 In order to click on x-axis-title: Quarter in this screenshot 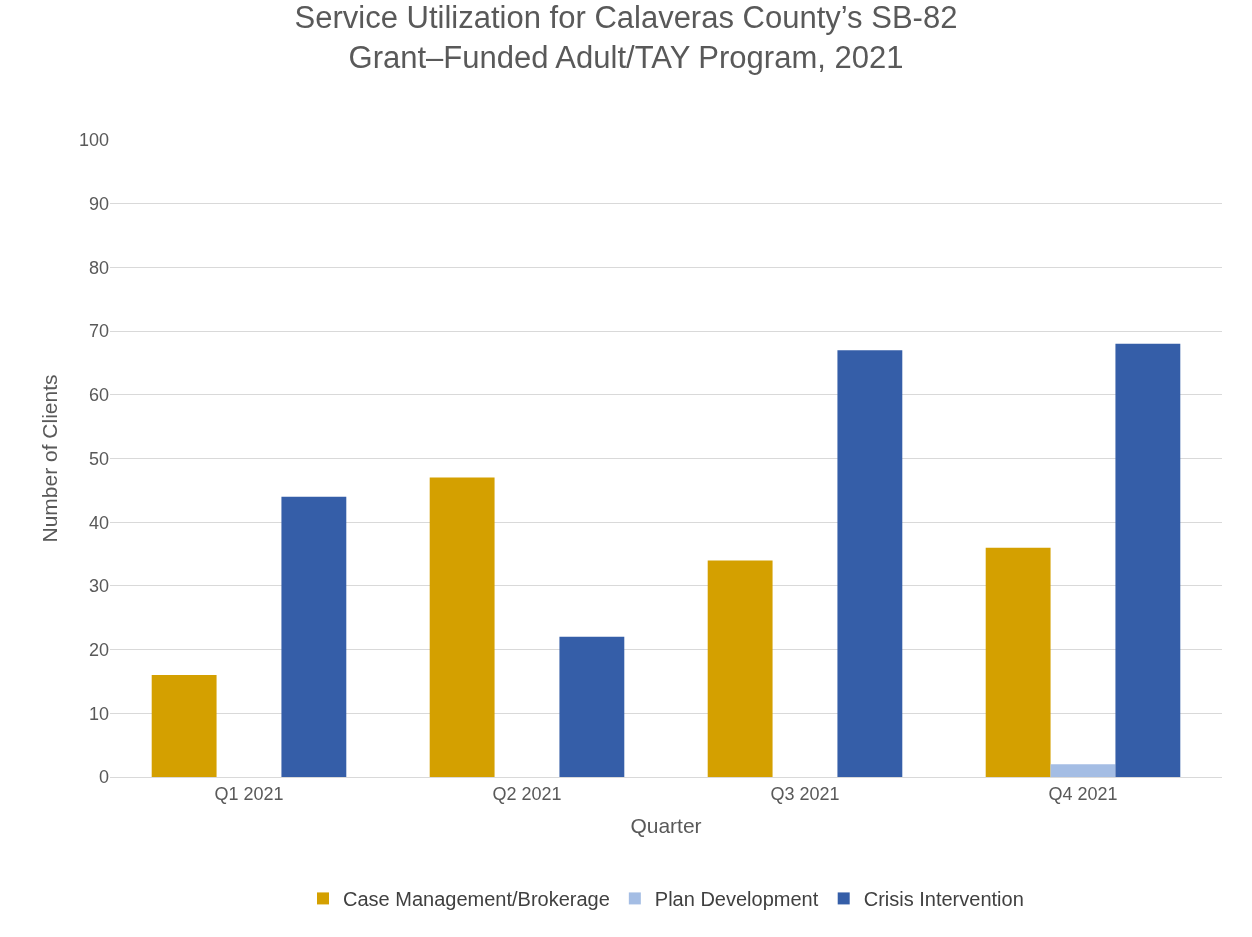, I will do `click(666, 825)`.